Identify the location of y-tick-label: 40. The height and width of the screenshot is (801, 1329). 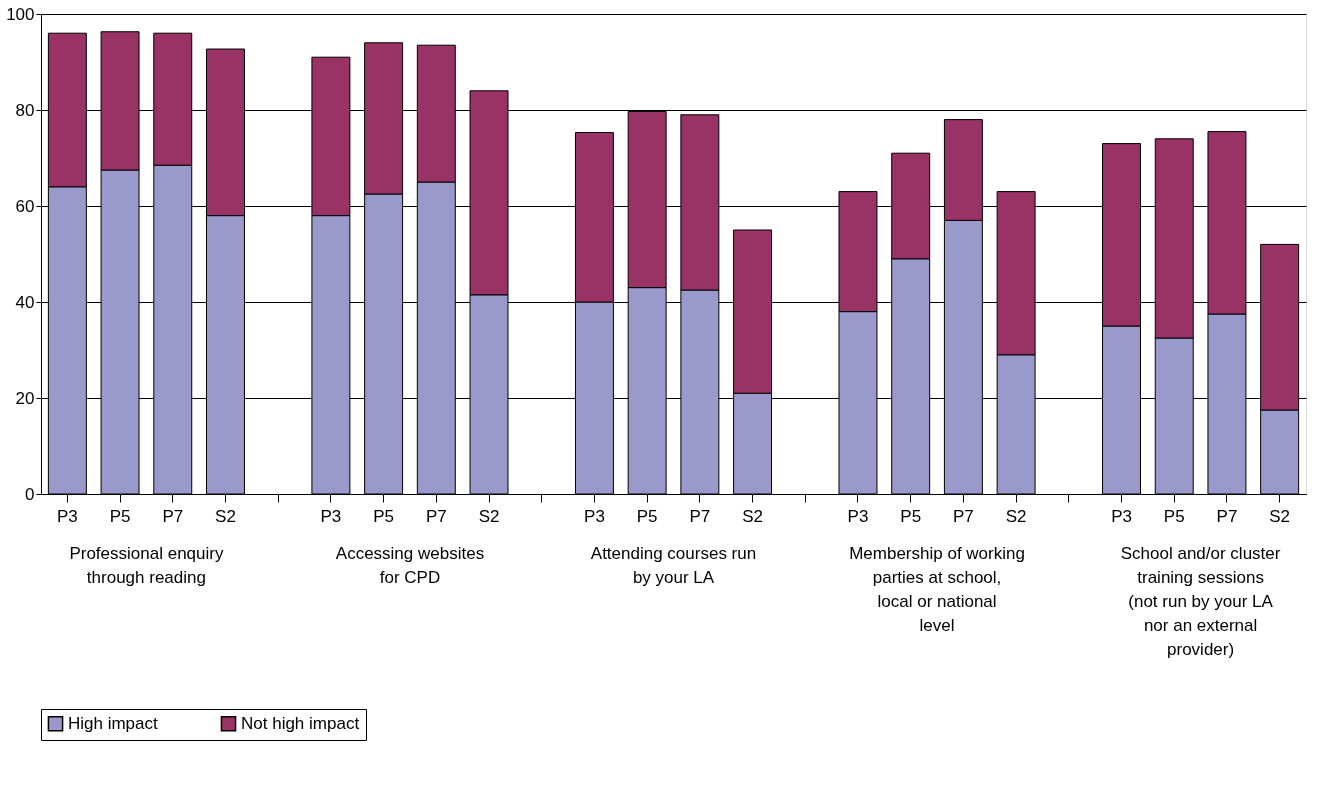
(25, 302).